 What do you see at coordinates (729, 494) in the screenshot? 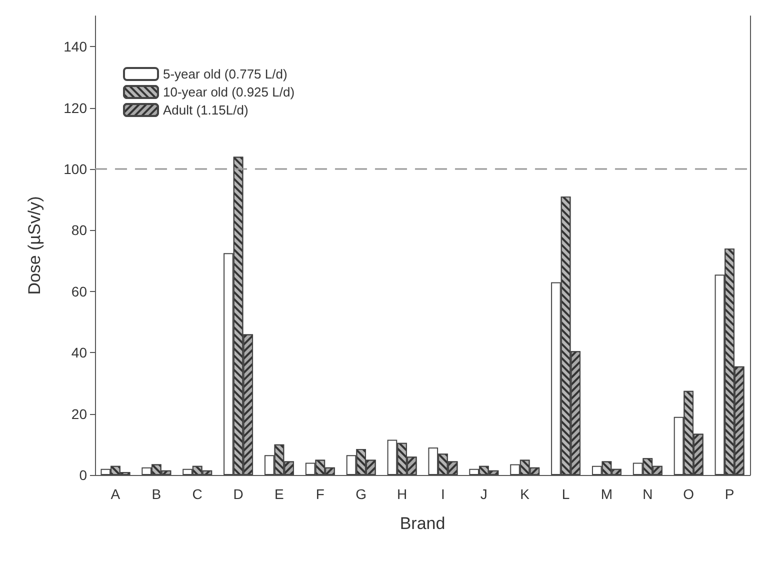
I see `x-tick-label: P` at bounding box center [729, 494].